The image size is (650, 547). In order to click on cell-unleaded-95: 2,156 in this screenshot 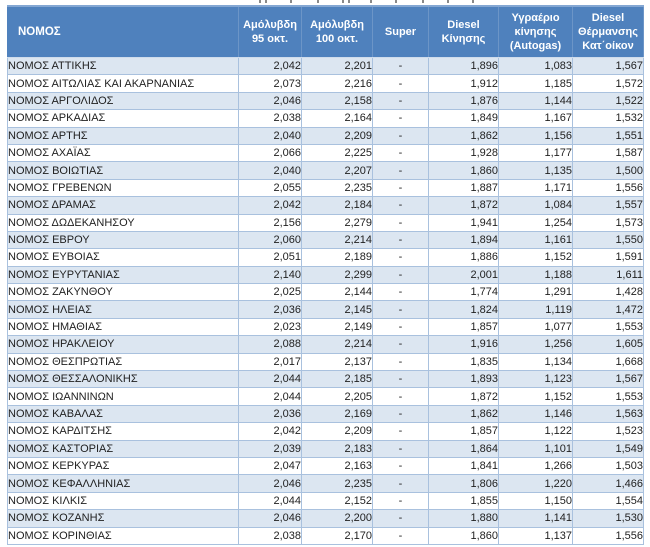, I will do `click(270, 222)`.